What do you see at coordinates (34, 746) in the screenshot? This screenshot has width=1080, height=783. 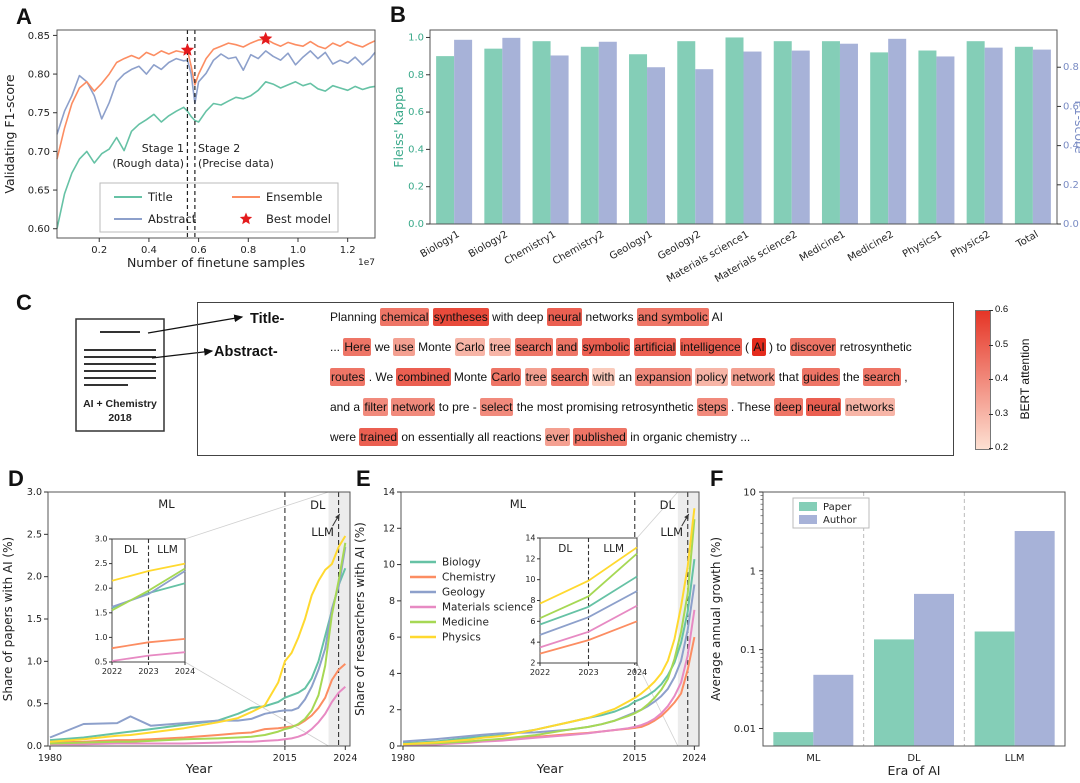 I see `chart-text: 0.0` at bounding box center [34, 746].